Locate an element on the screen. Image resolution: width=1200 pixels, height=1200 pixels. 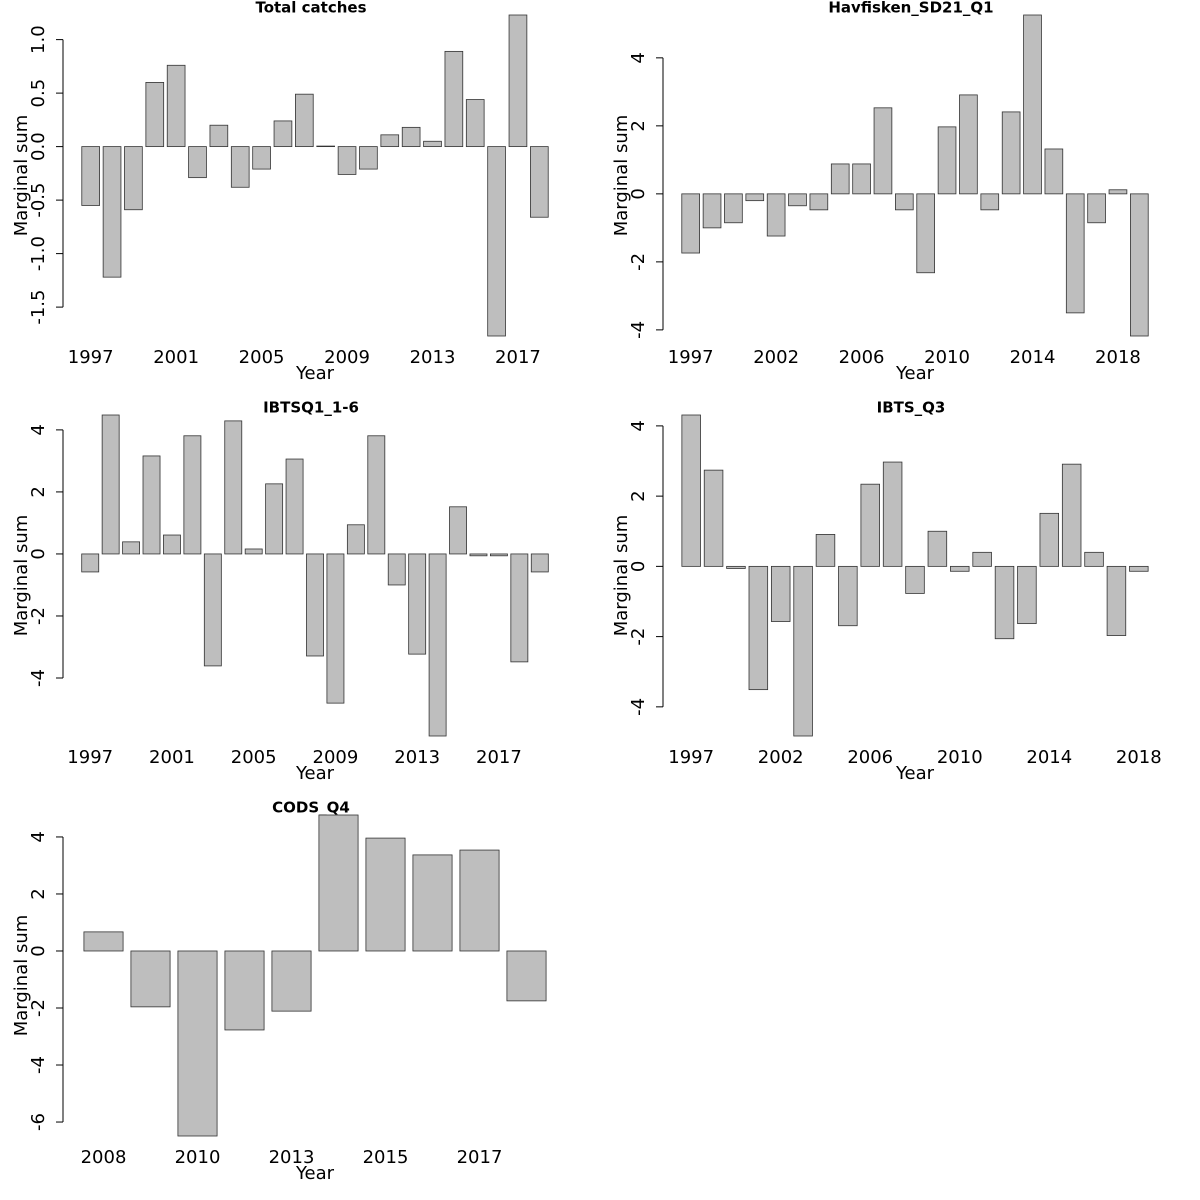
chart-title: IBTS_Q3 is located at coordinates (911, 408).